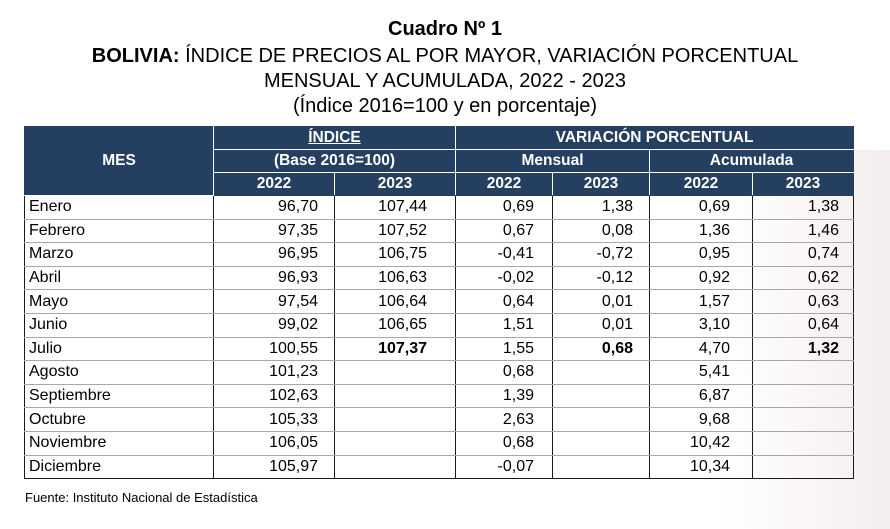 This screenshot has height=529, width=890. I want to click on table-row: Agosto 101,23 0,68 5,41, so click(439, 372).